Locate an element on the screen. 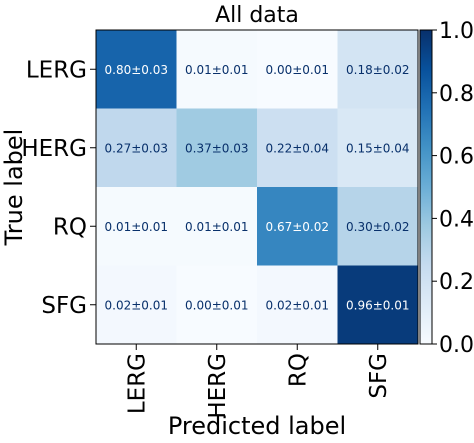  cell-label-2-1: 0.01±0.01 is located at coordinates (217, 227).